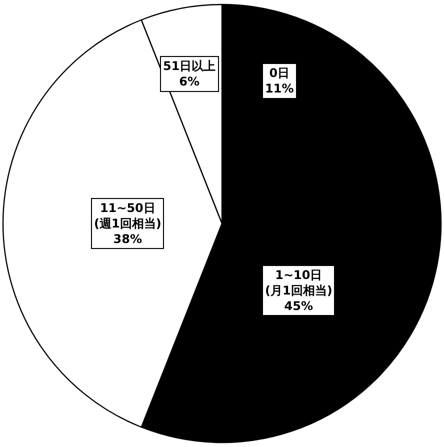 The width and height of the screenshot is (444, 447). Describe the element at coordinates (279, 89) in the screenshot. I see `data-label: 11%` at that location.